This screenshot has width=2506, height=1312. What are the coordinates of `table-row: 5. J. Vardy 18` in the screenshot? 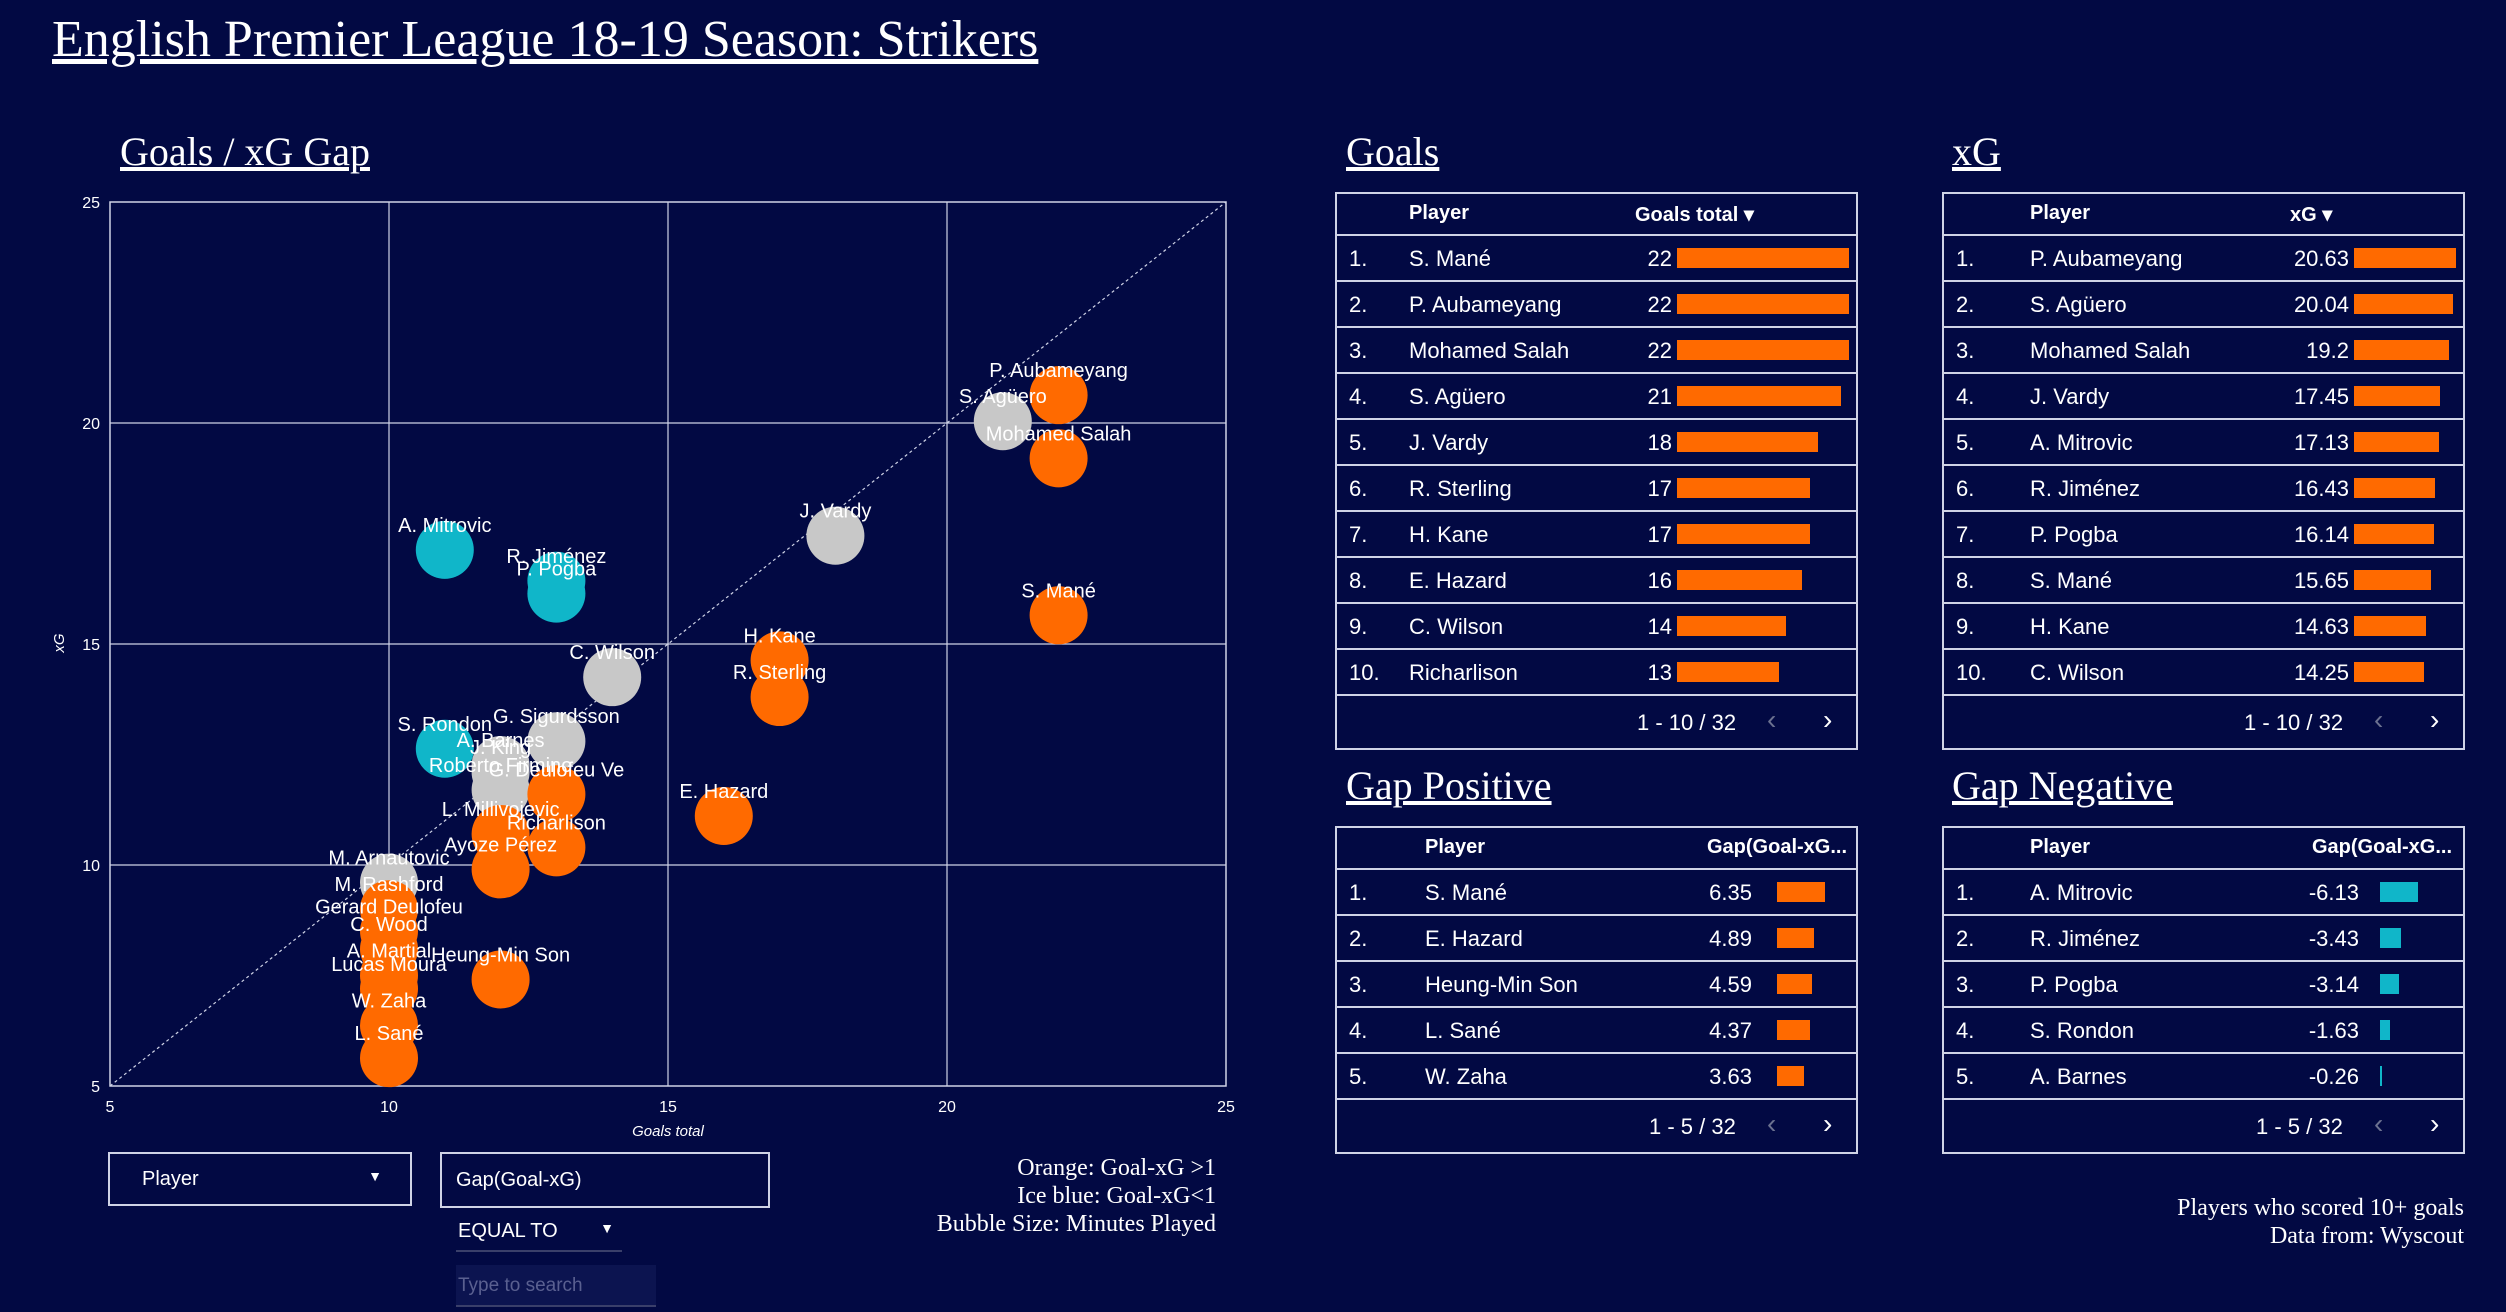 It's located at (1596, 443).